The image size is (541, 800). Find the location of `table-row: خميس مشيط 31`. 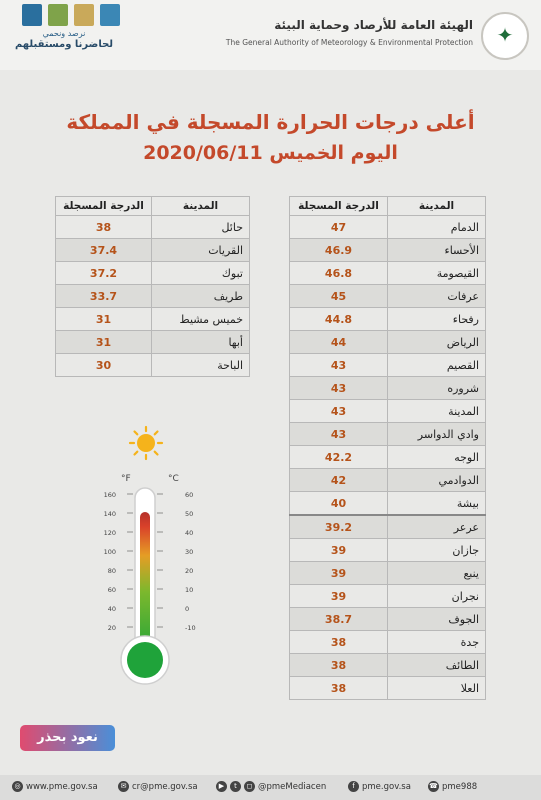

table-row: خميس مشيط 31 is located at coordinates (152, 319).